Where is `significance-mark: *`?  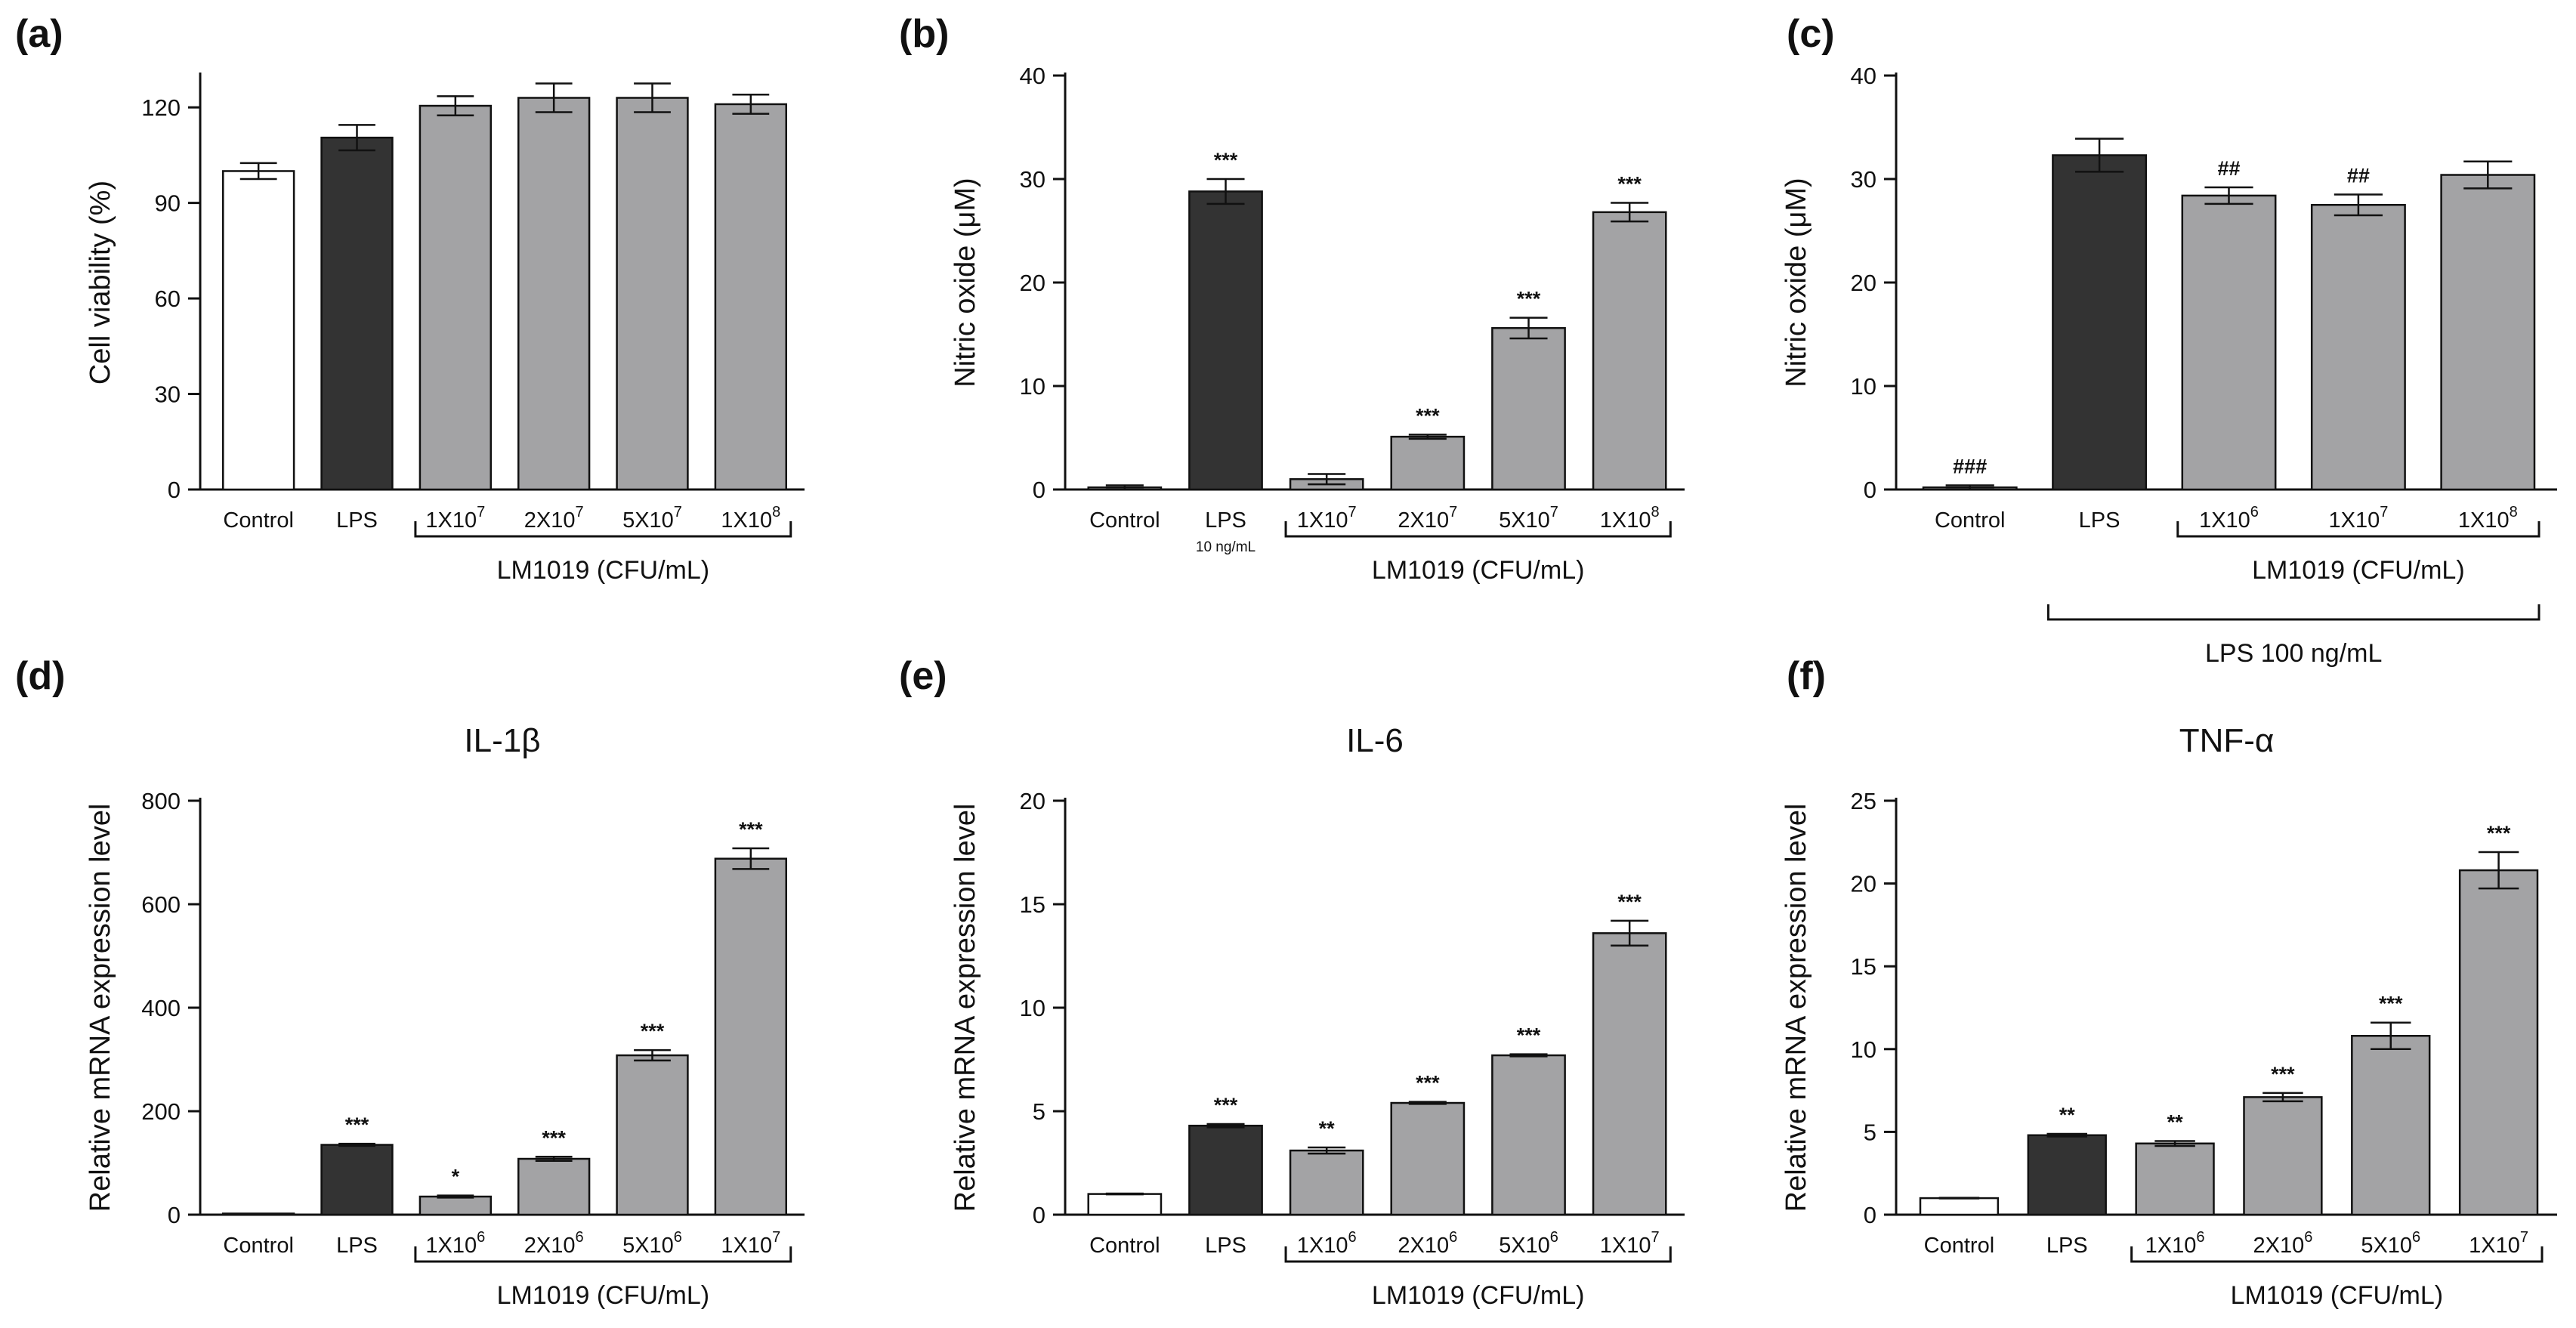
significance-mark: * is located at coordinates (456, 1177).